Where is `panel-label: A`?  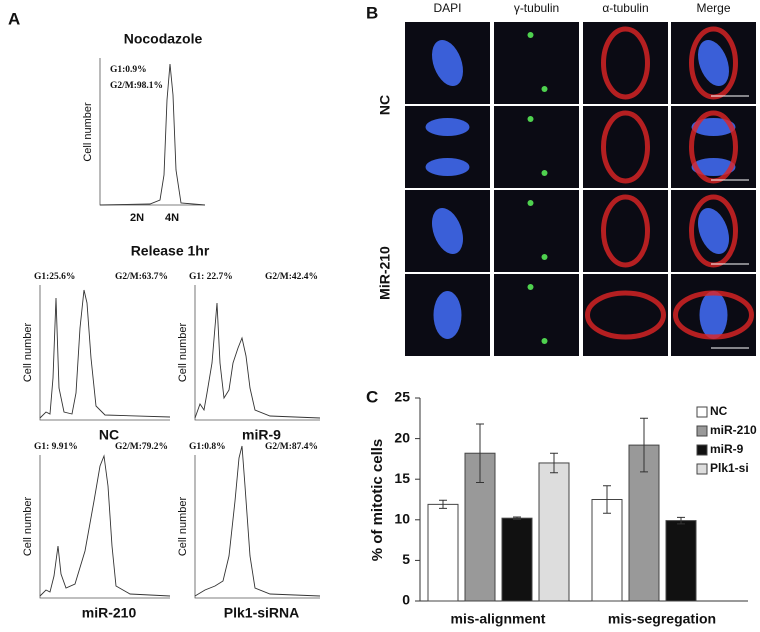 panel-label: A is located at coordinates (14, 18).